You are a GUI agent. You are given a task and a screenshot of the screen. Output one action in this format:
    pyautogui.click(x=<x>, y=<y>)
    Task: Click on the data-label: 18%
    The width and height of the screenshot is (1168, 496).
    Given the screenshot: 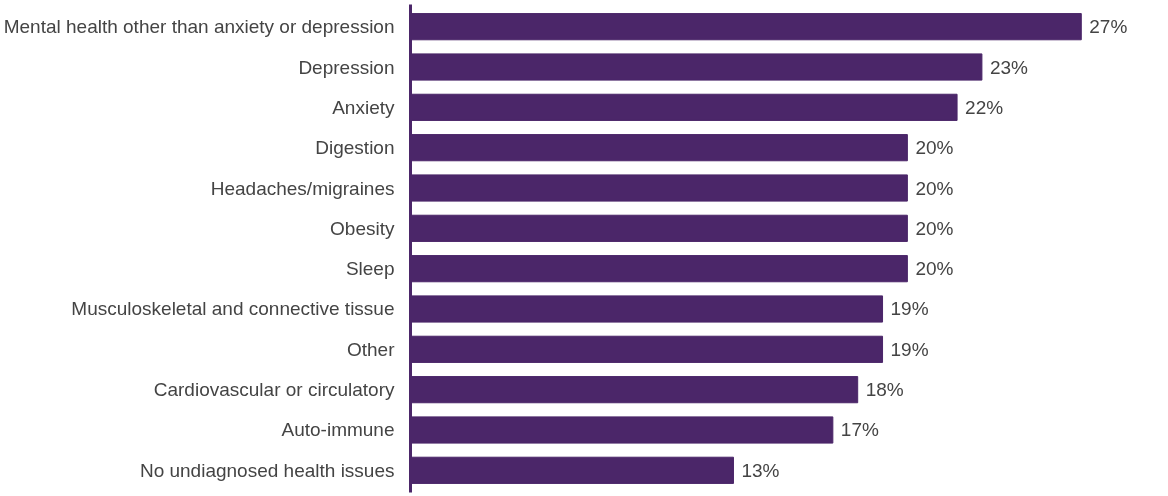 What is the action you would take?
    pyautogui.click(x=884, y=390)
    